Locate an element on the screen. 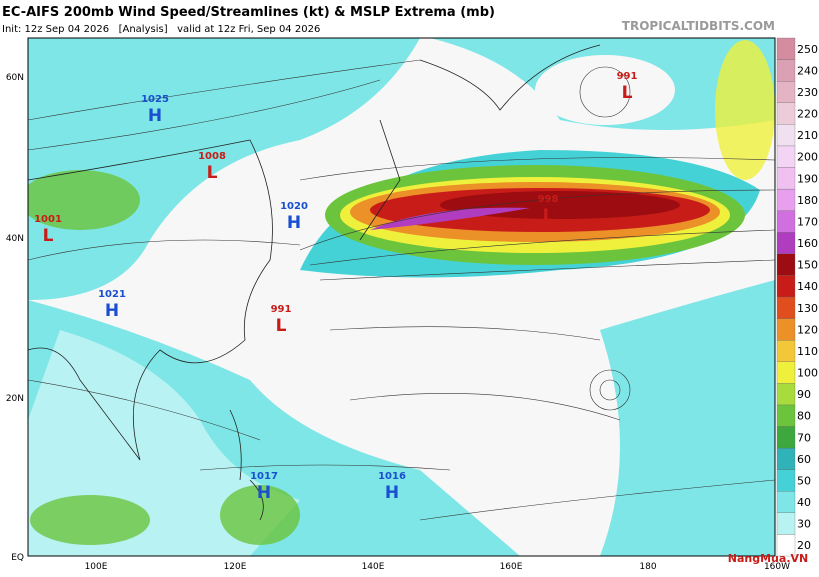 The width and height of the screenshot is (819, 577). colorbar-label: 80 is located at coordinates (804, 416).